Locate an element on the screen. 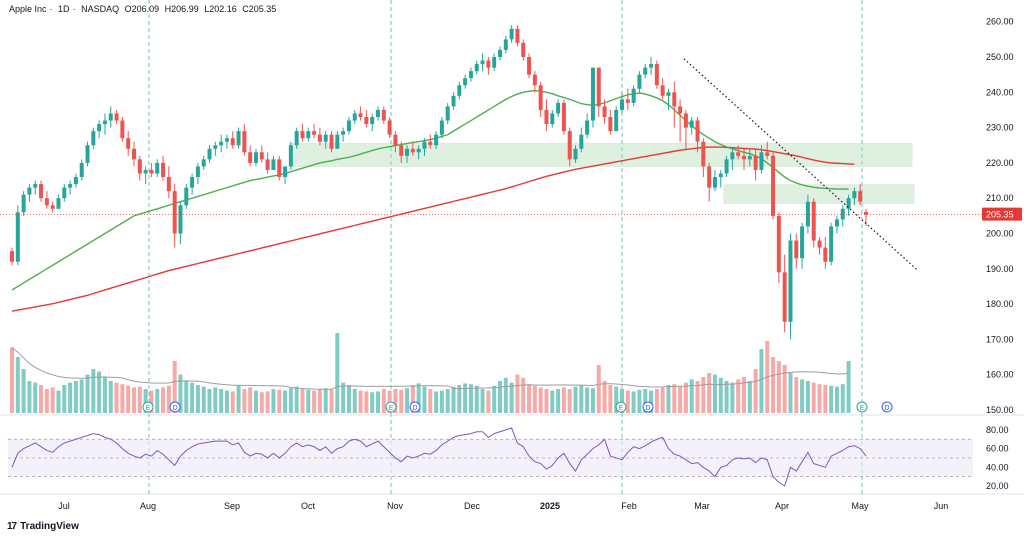  price-tick-9: 240.00 is located at coordinates (1000, 92).